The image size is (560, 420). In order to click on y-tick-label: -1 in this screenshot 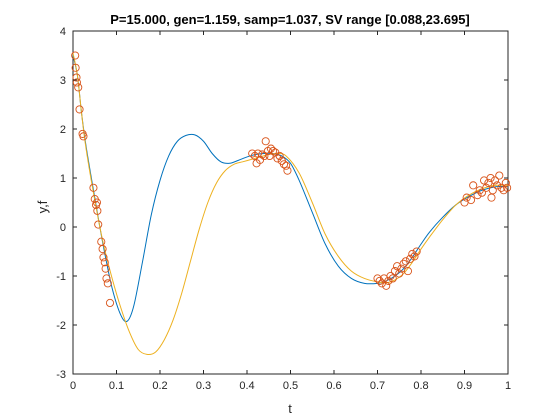, I will do `click(61, 277)`.